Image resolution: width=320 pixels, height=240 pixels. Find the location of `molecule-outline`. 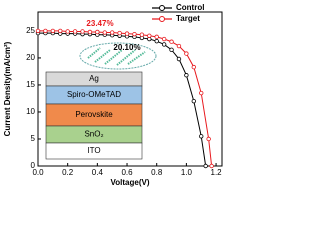

molecule-outline is located at coordinates (118, 56).